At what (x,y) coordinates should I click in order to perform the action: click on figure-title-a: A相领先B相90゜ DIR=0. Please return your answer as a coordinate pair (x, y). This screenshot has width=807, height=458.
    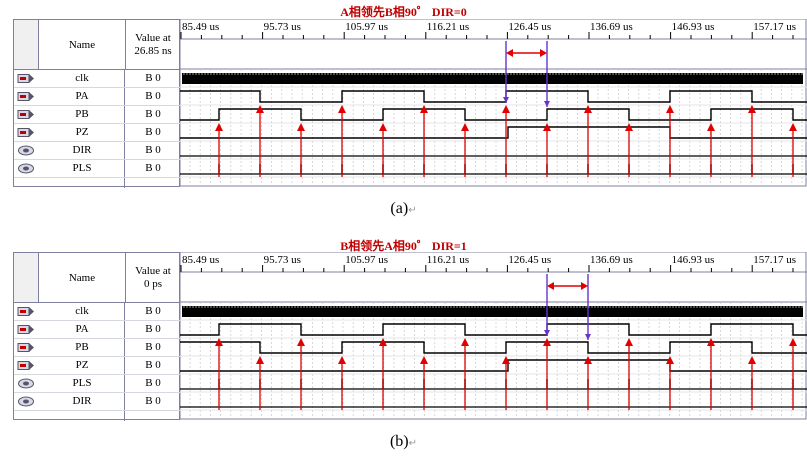
    Looking at the image, I should click on (403, 12).